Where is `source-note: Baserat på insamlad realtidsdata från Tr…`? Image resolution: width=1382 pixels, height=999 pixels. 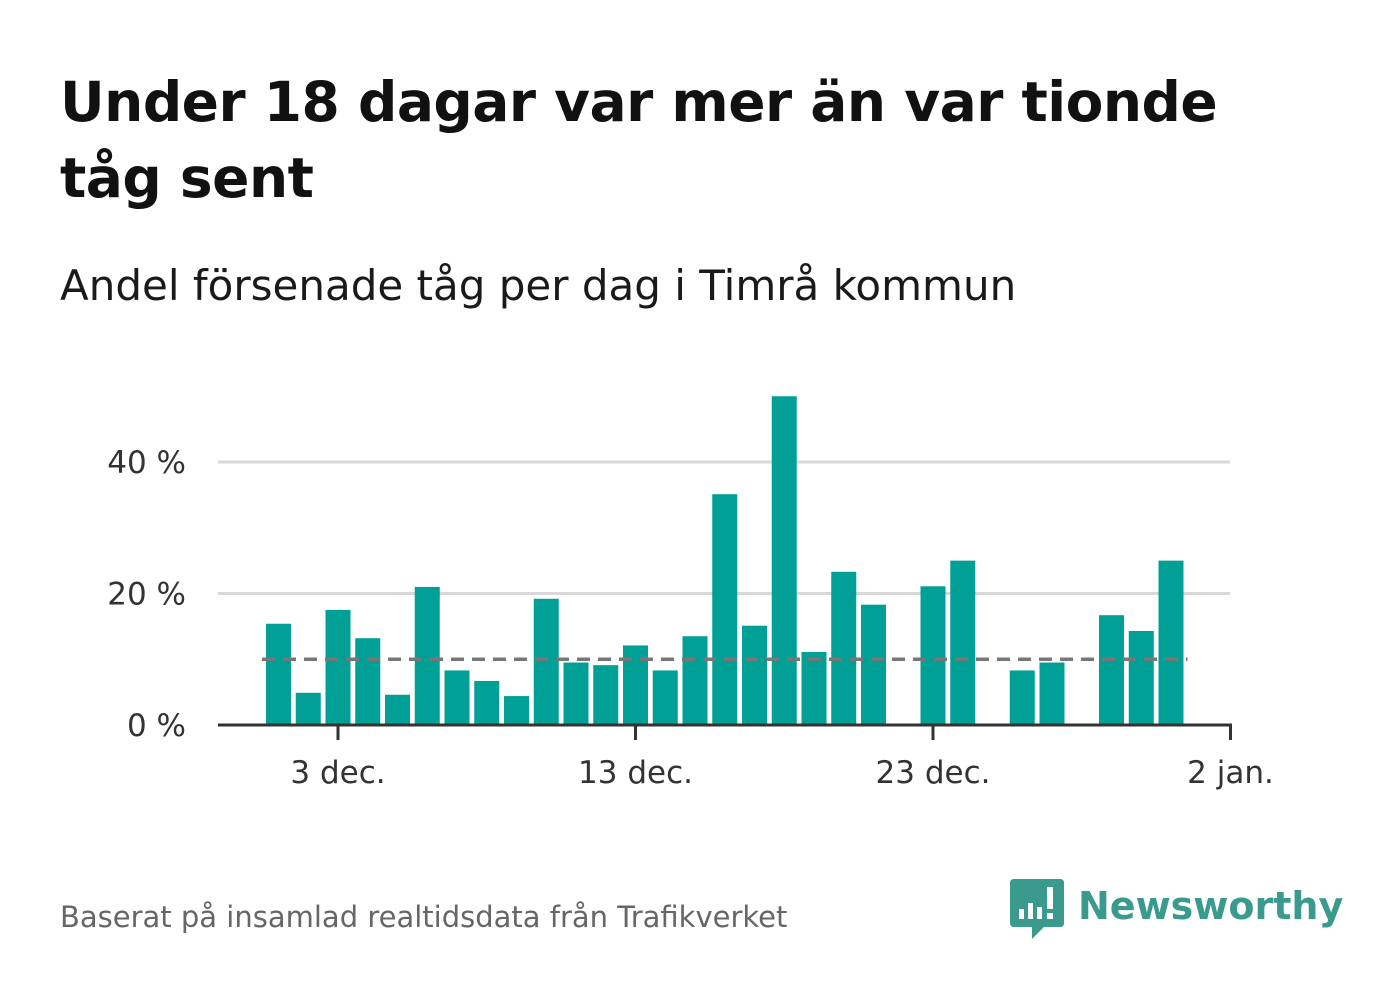 source-note: Baserat på insamlad realtidsdata från Tr… is located at coordinates (424, 917).